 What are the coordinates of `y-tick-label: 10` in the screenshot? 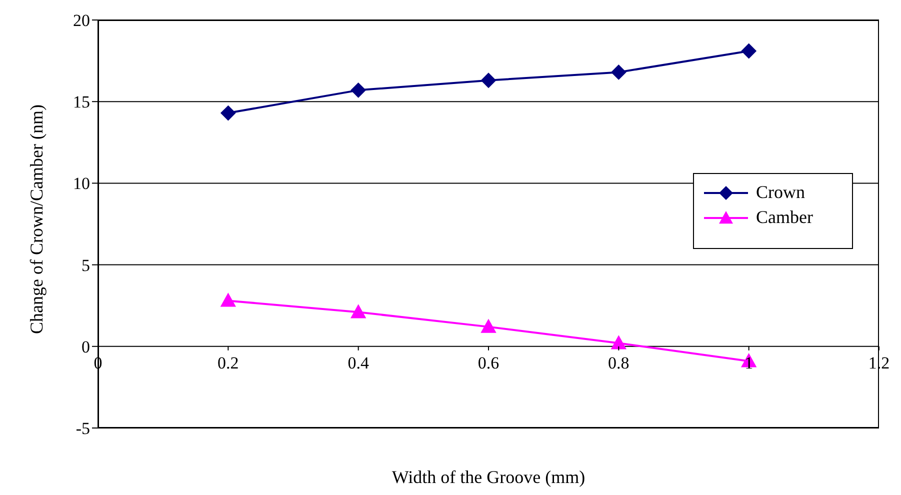 It's located at (81, 184).